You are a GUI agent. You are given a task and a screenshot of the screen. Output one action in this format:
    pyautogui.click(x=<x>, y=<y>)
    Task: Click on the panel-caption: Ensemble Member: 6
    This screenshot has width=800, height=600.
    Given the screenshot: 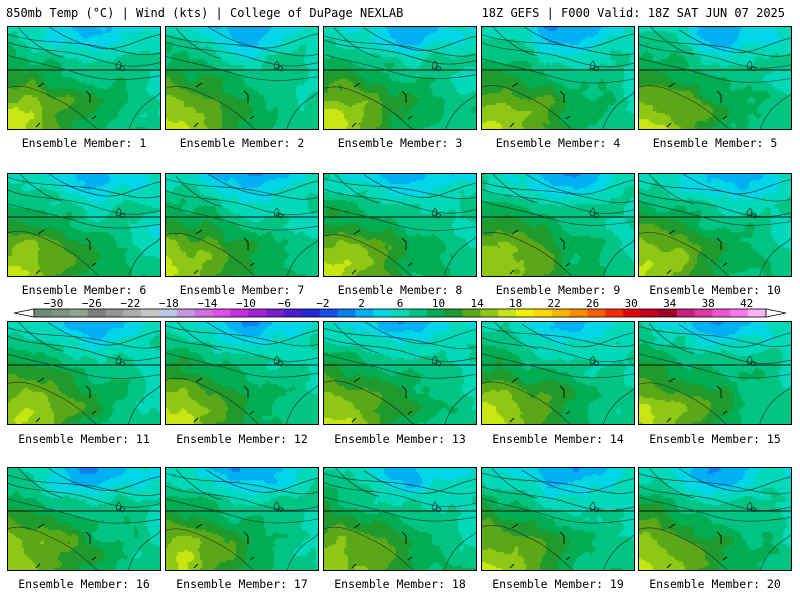 What is the action you would take?
    pyautogui.click(x=84, y=290)
    